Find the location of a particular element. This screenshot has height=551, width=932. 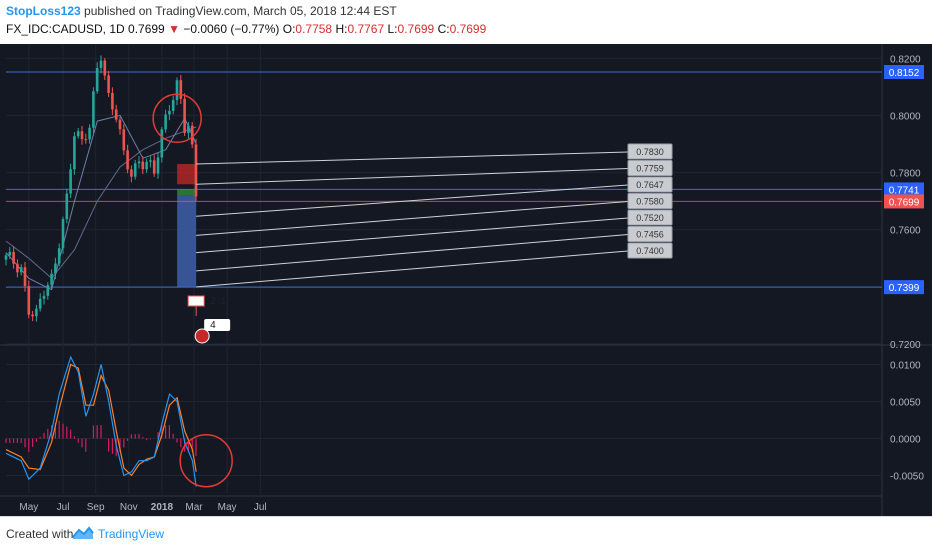

author-link: StopLoss123 is located at coordinates (43, 11).